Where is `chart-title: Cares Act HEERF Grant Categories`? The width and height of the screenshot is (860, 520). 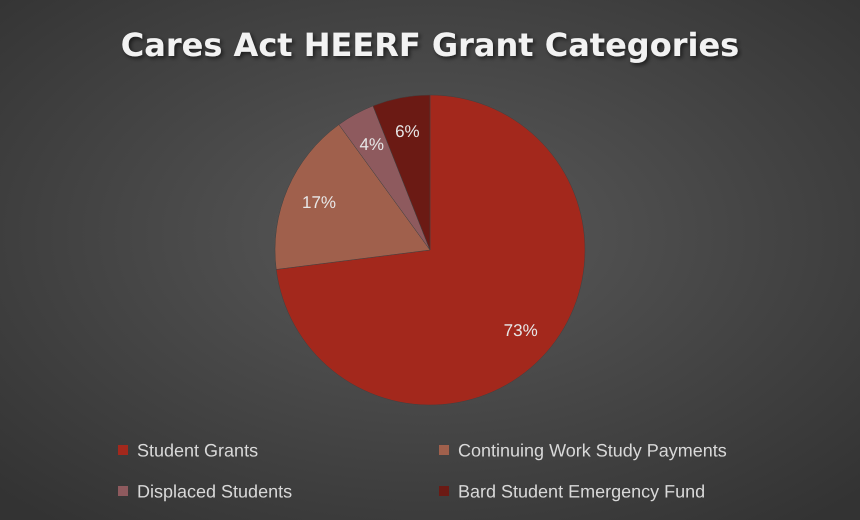
chart-title: Cares Act HEERF Grant Categories is located at coordinates (430, 45).